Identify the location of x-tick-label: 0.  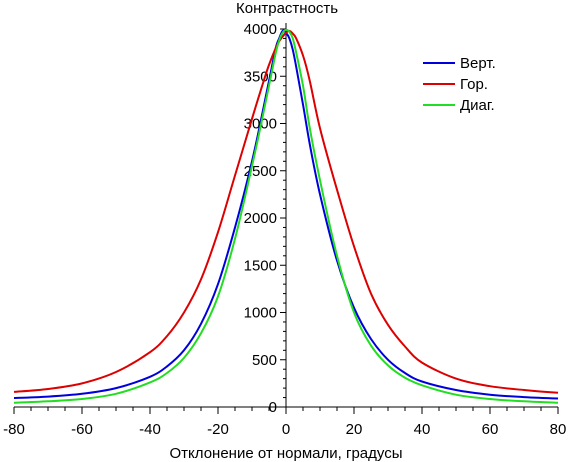
(286, 429).